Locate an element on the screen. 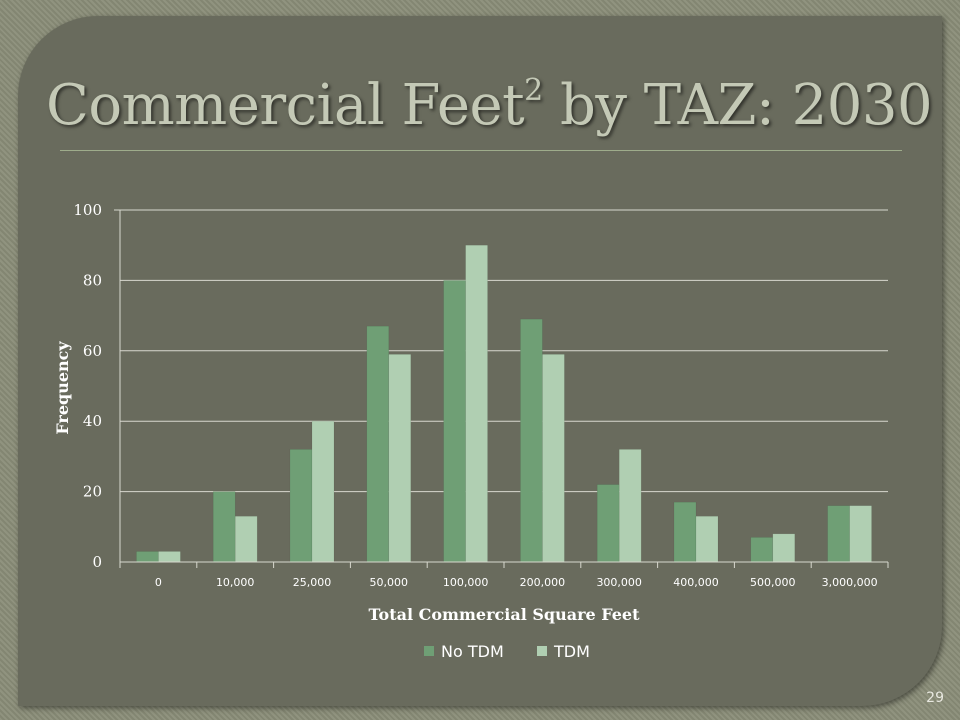 This screenshot has width=960, height=720. y-tick-label: 80 is located at coordinates (92, 280).